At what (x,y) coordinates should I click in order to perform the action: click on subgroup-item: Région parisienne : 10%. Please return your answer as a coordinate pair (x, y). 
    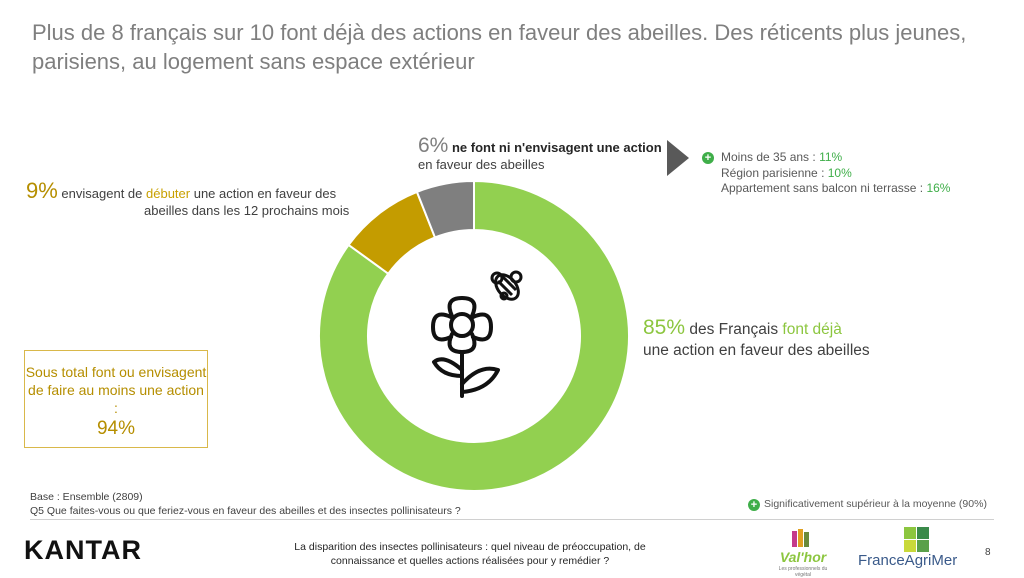
    Looking at the image, I should click on (786, 172).